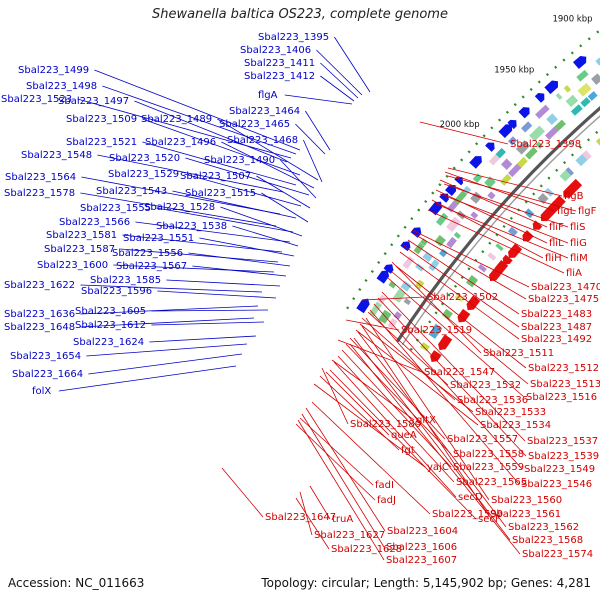  Describe the element at coordinates (421, 547) in the screenshot. I see `reverse-gene-label: Sbal223_1606` at that location.